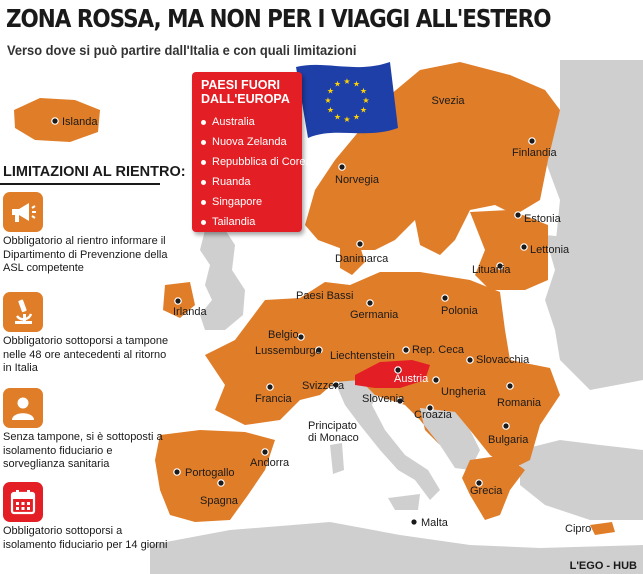 Image resolution: width=643 pixels, height=574 pixels. I want to click on place-dot-slovacchia, so click(470, 360).